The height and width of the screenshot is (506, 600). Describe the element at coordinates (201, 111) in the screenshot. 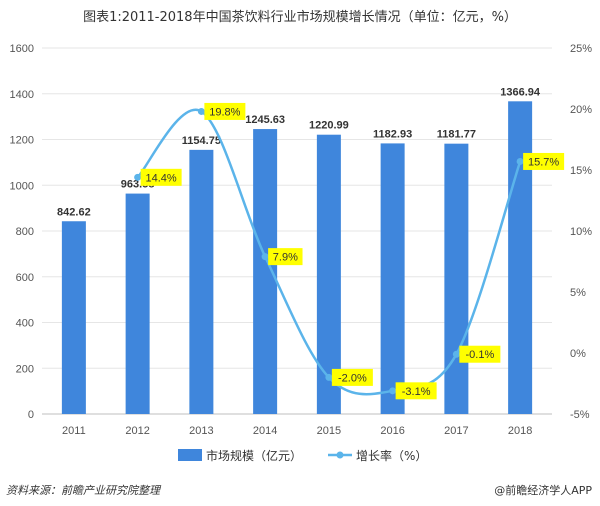

I see `rate-point-2013` at that location.